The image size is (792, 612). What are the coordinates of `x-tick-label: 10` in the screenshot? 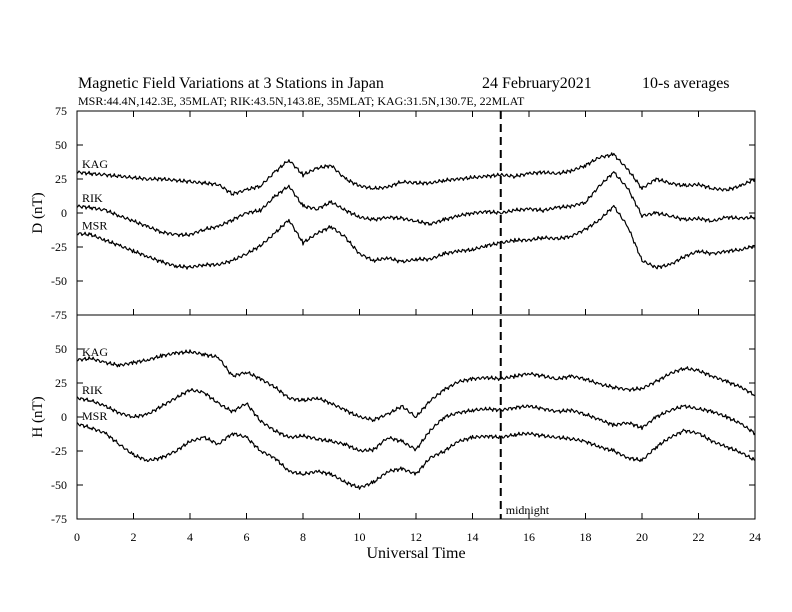 It's located at (360, 537).